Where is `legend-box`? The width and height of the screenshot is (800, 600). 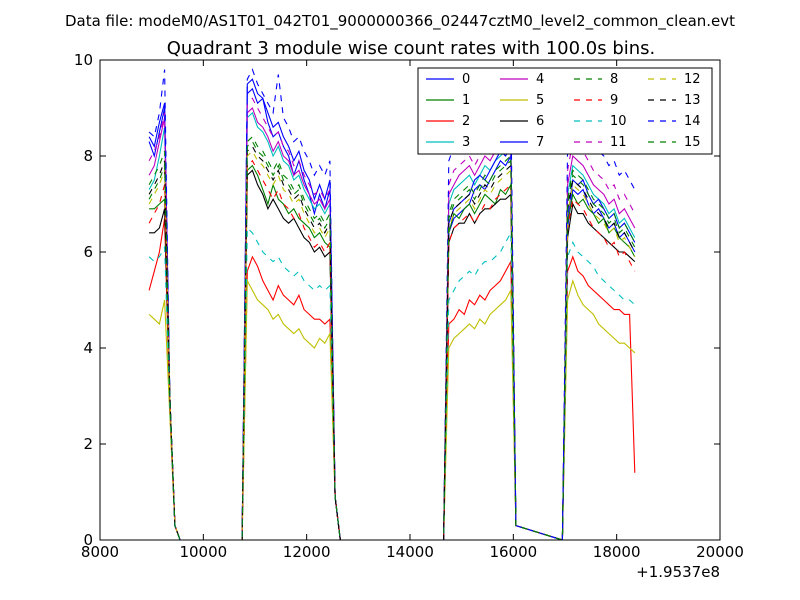 legend-box is located at coordinates (565, 111).